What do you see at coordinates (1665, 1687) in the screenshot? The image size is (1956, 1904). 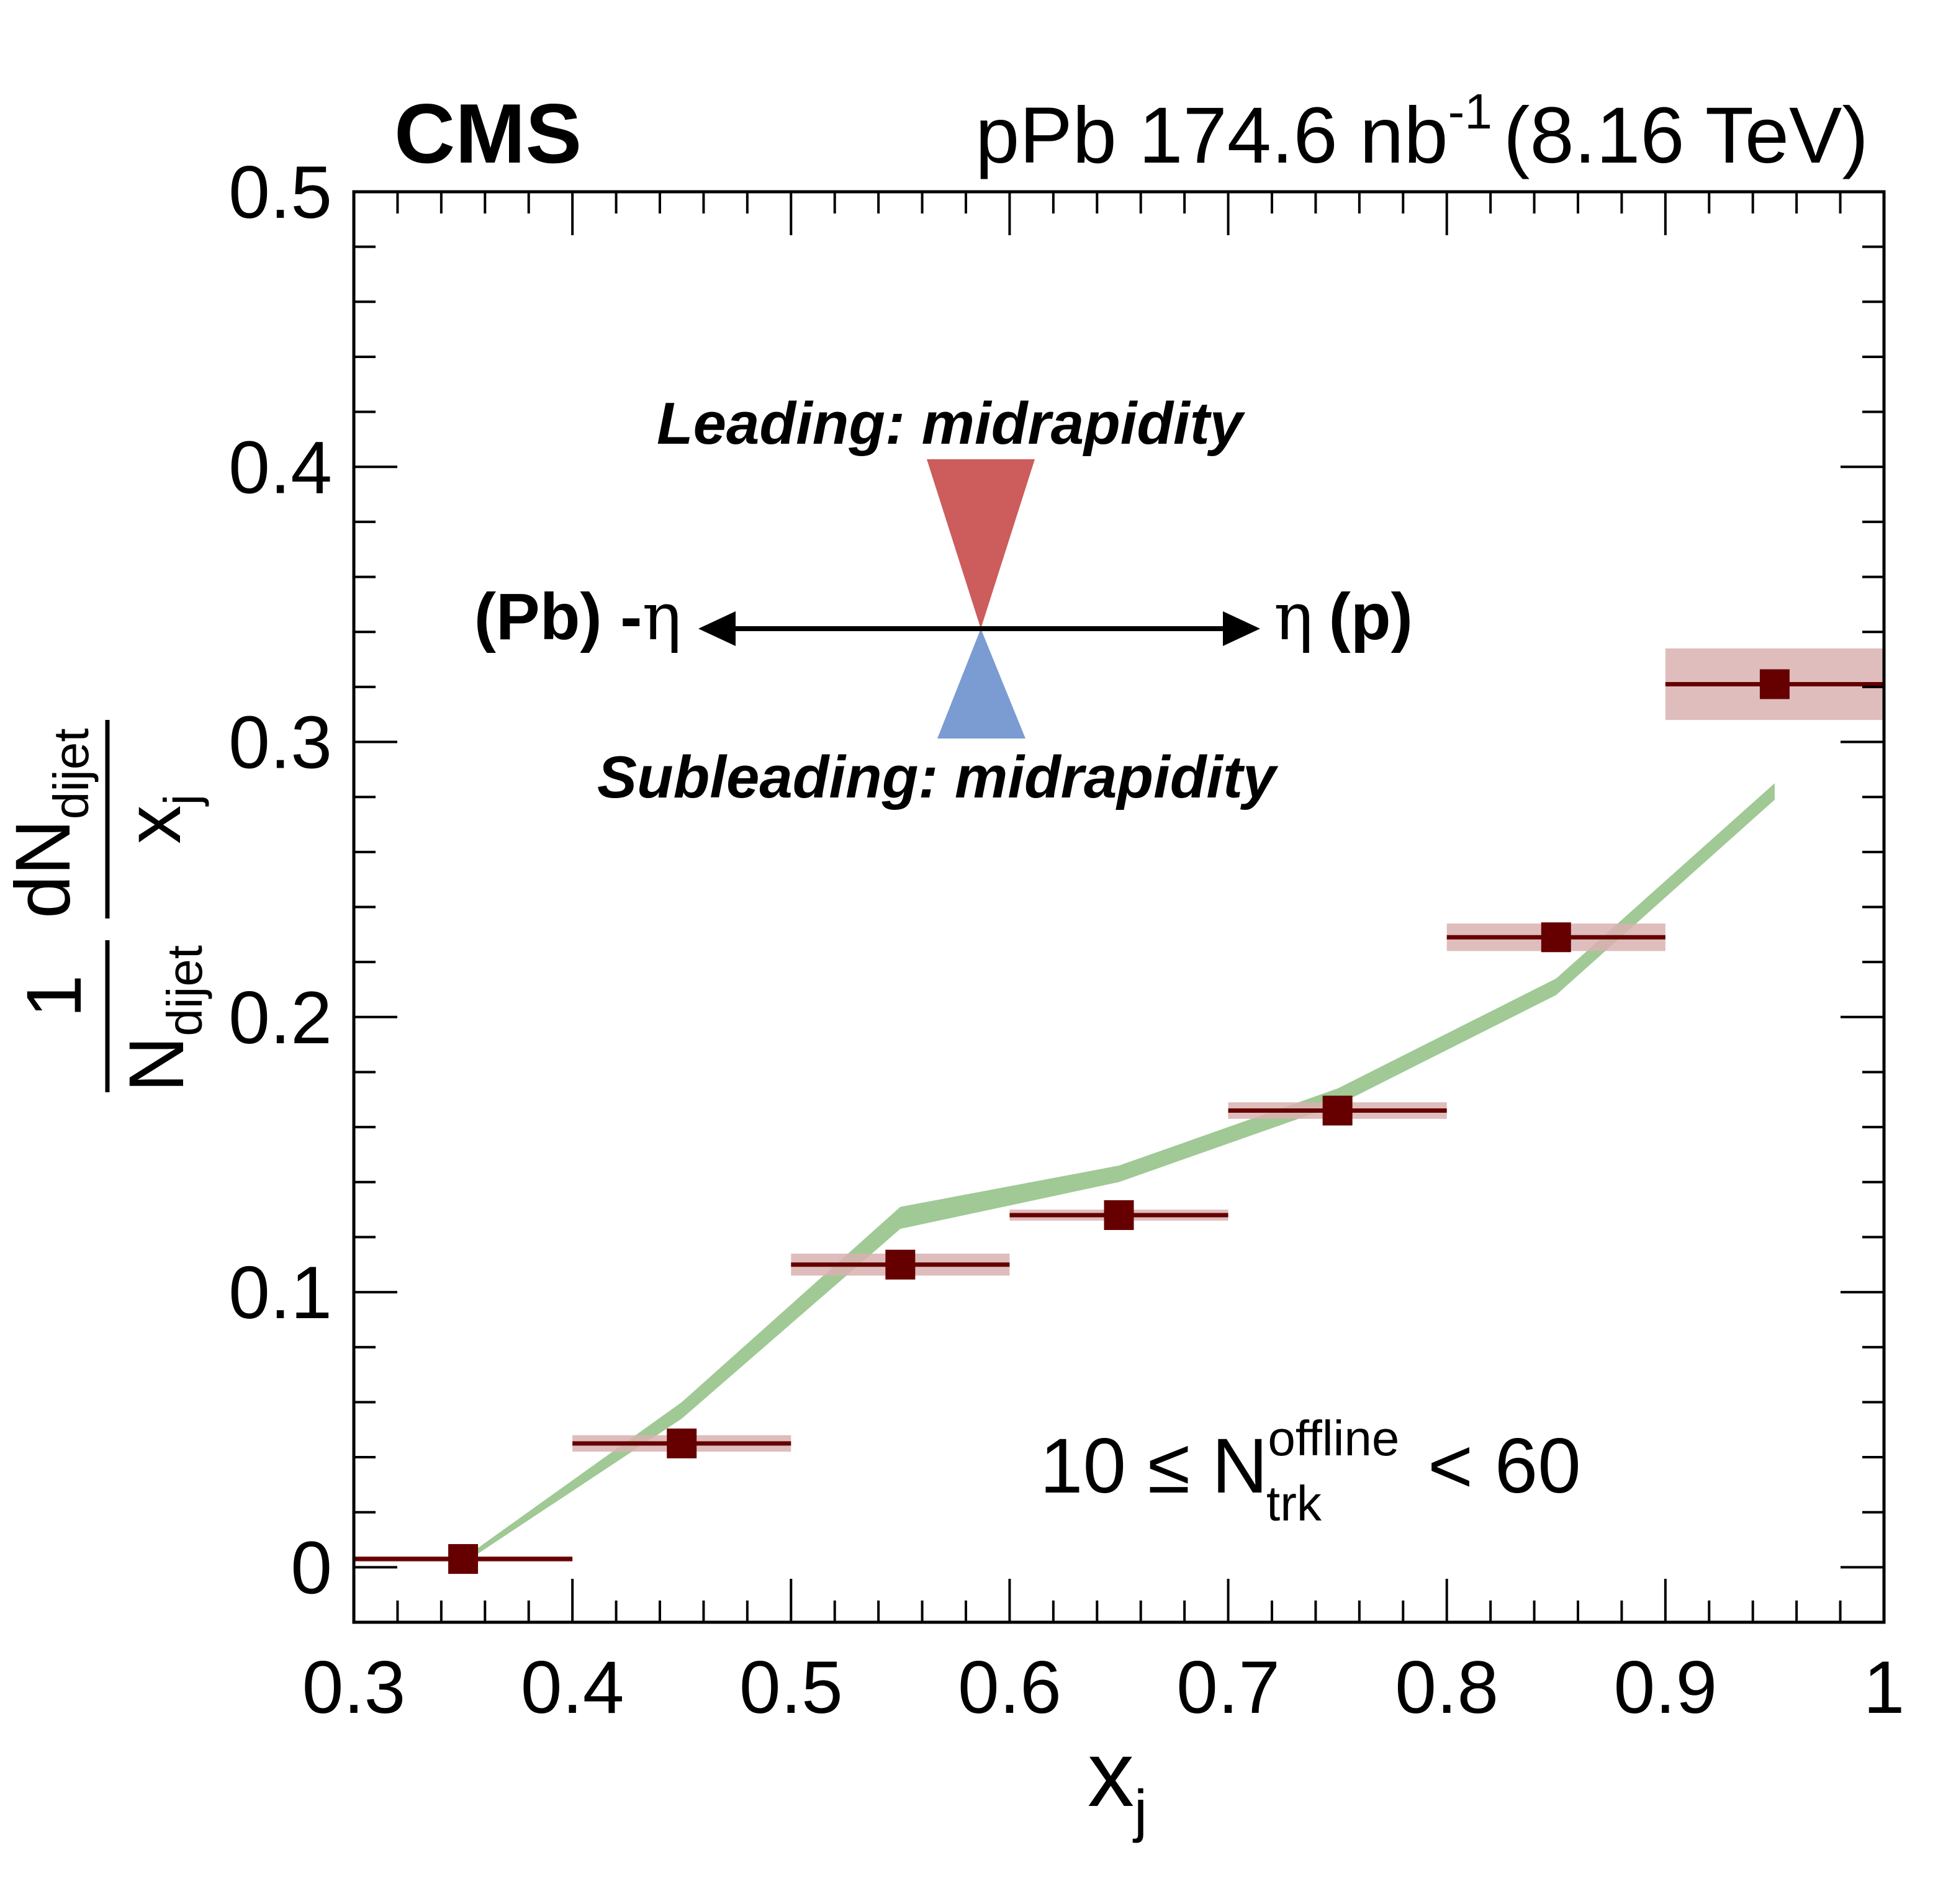 I see `x-tick-label: 0.9` at bounding box center [1665, 1687].